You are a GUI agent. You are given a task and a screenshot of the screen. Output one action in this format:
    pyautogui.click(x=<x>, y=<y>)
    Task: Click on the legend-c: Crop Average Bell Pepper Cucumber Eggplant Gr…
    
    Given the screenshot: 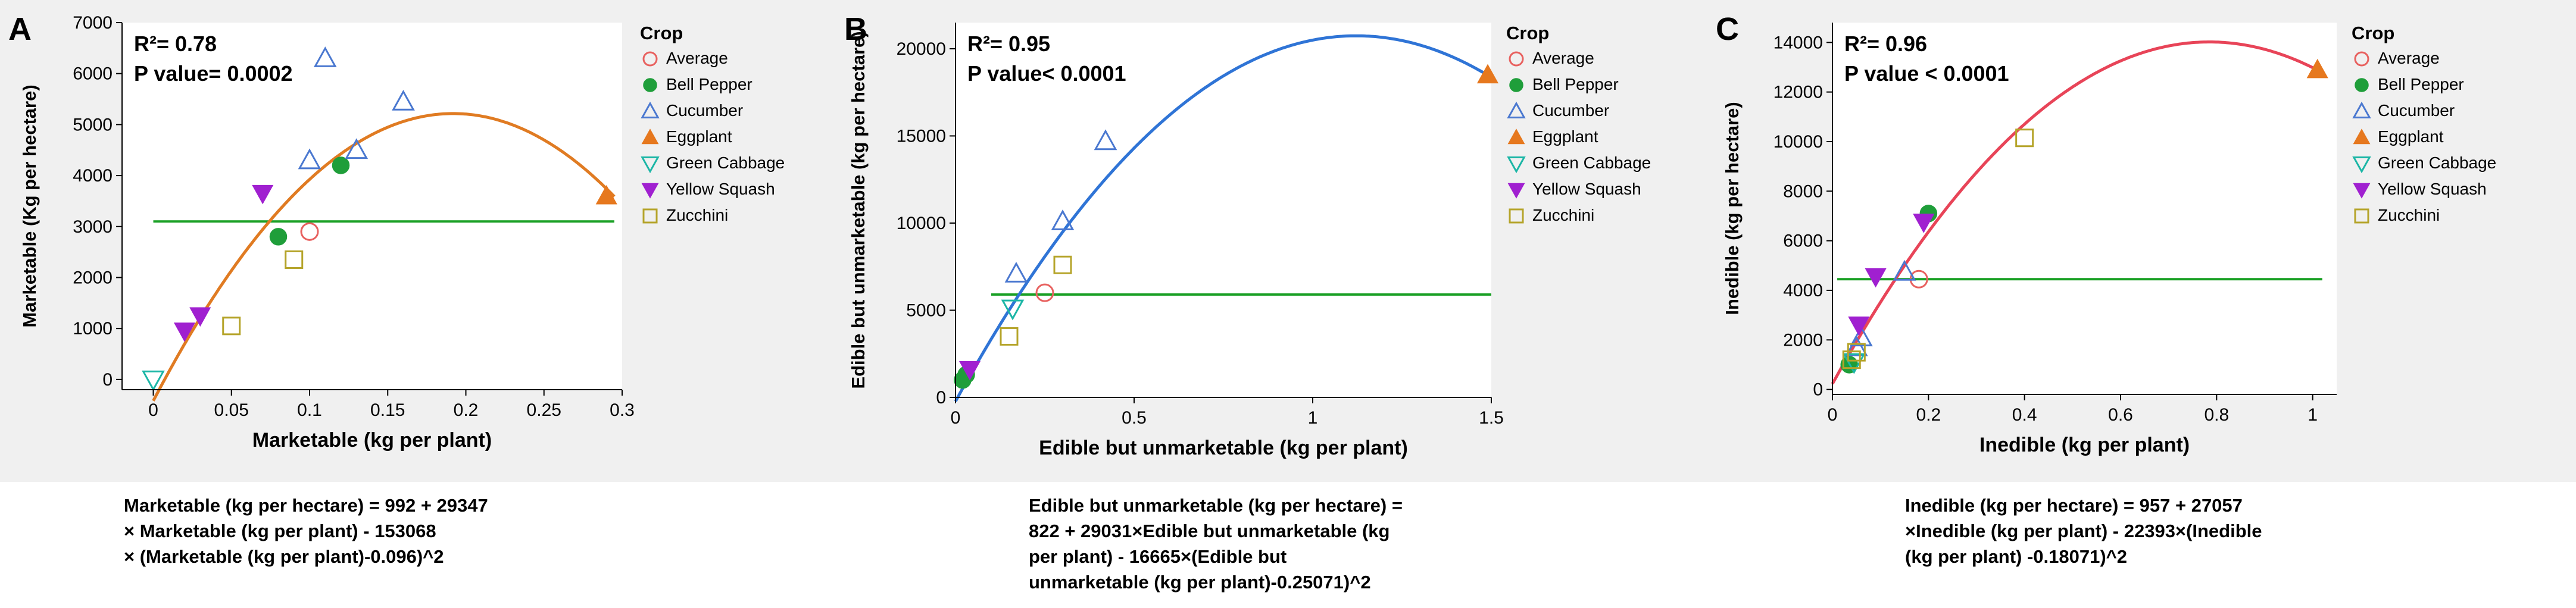 What is the action you would take?
    pyautogui.click(x=2424, y=125)
    